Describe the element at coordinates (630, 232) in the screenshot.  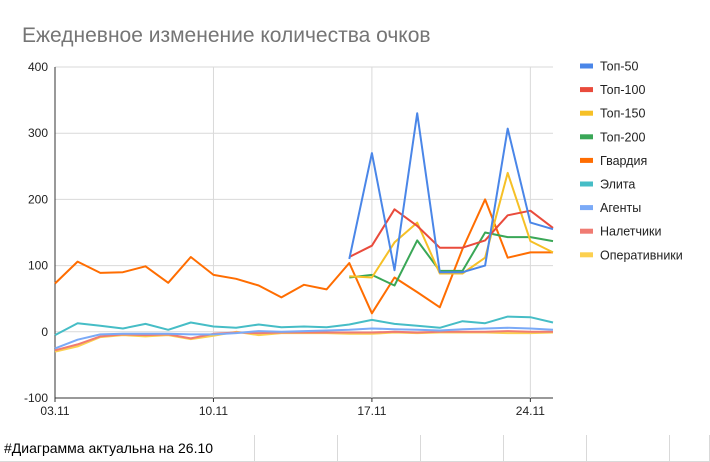
I see `legend-entry: Налетчики` at that location.